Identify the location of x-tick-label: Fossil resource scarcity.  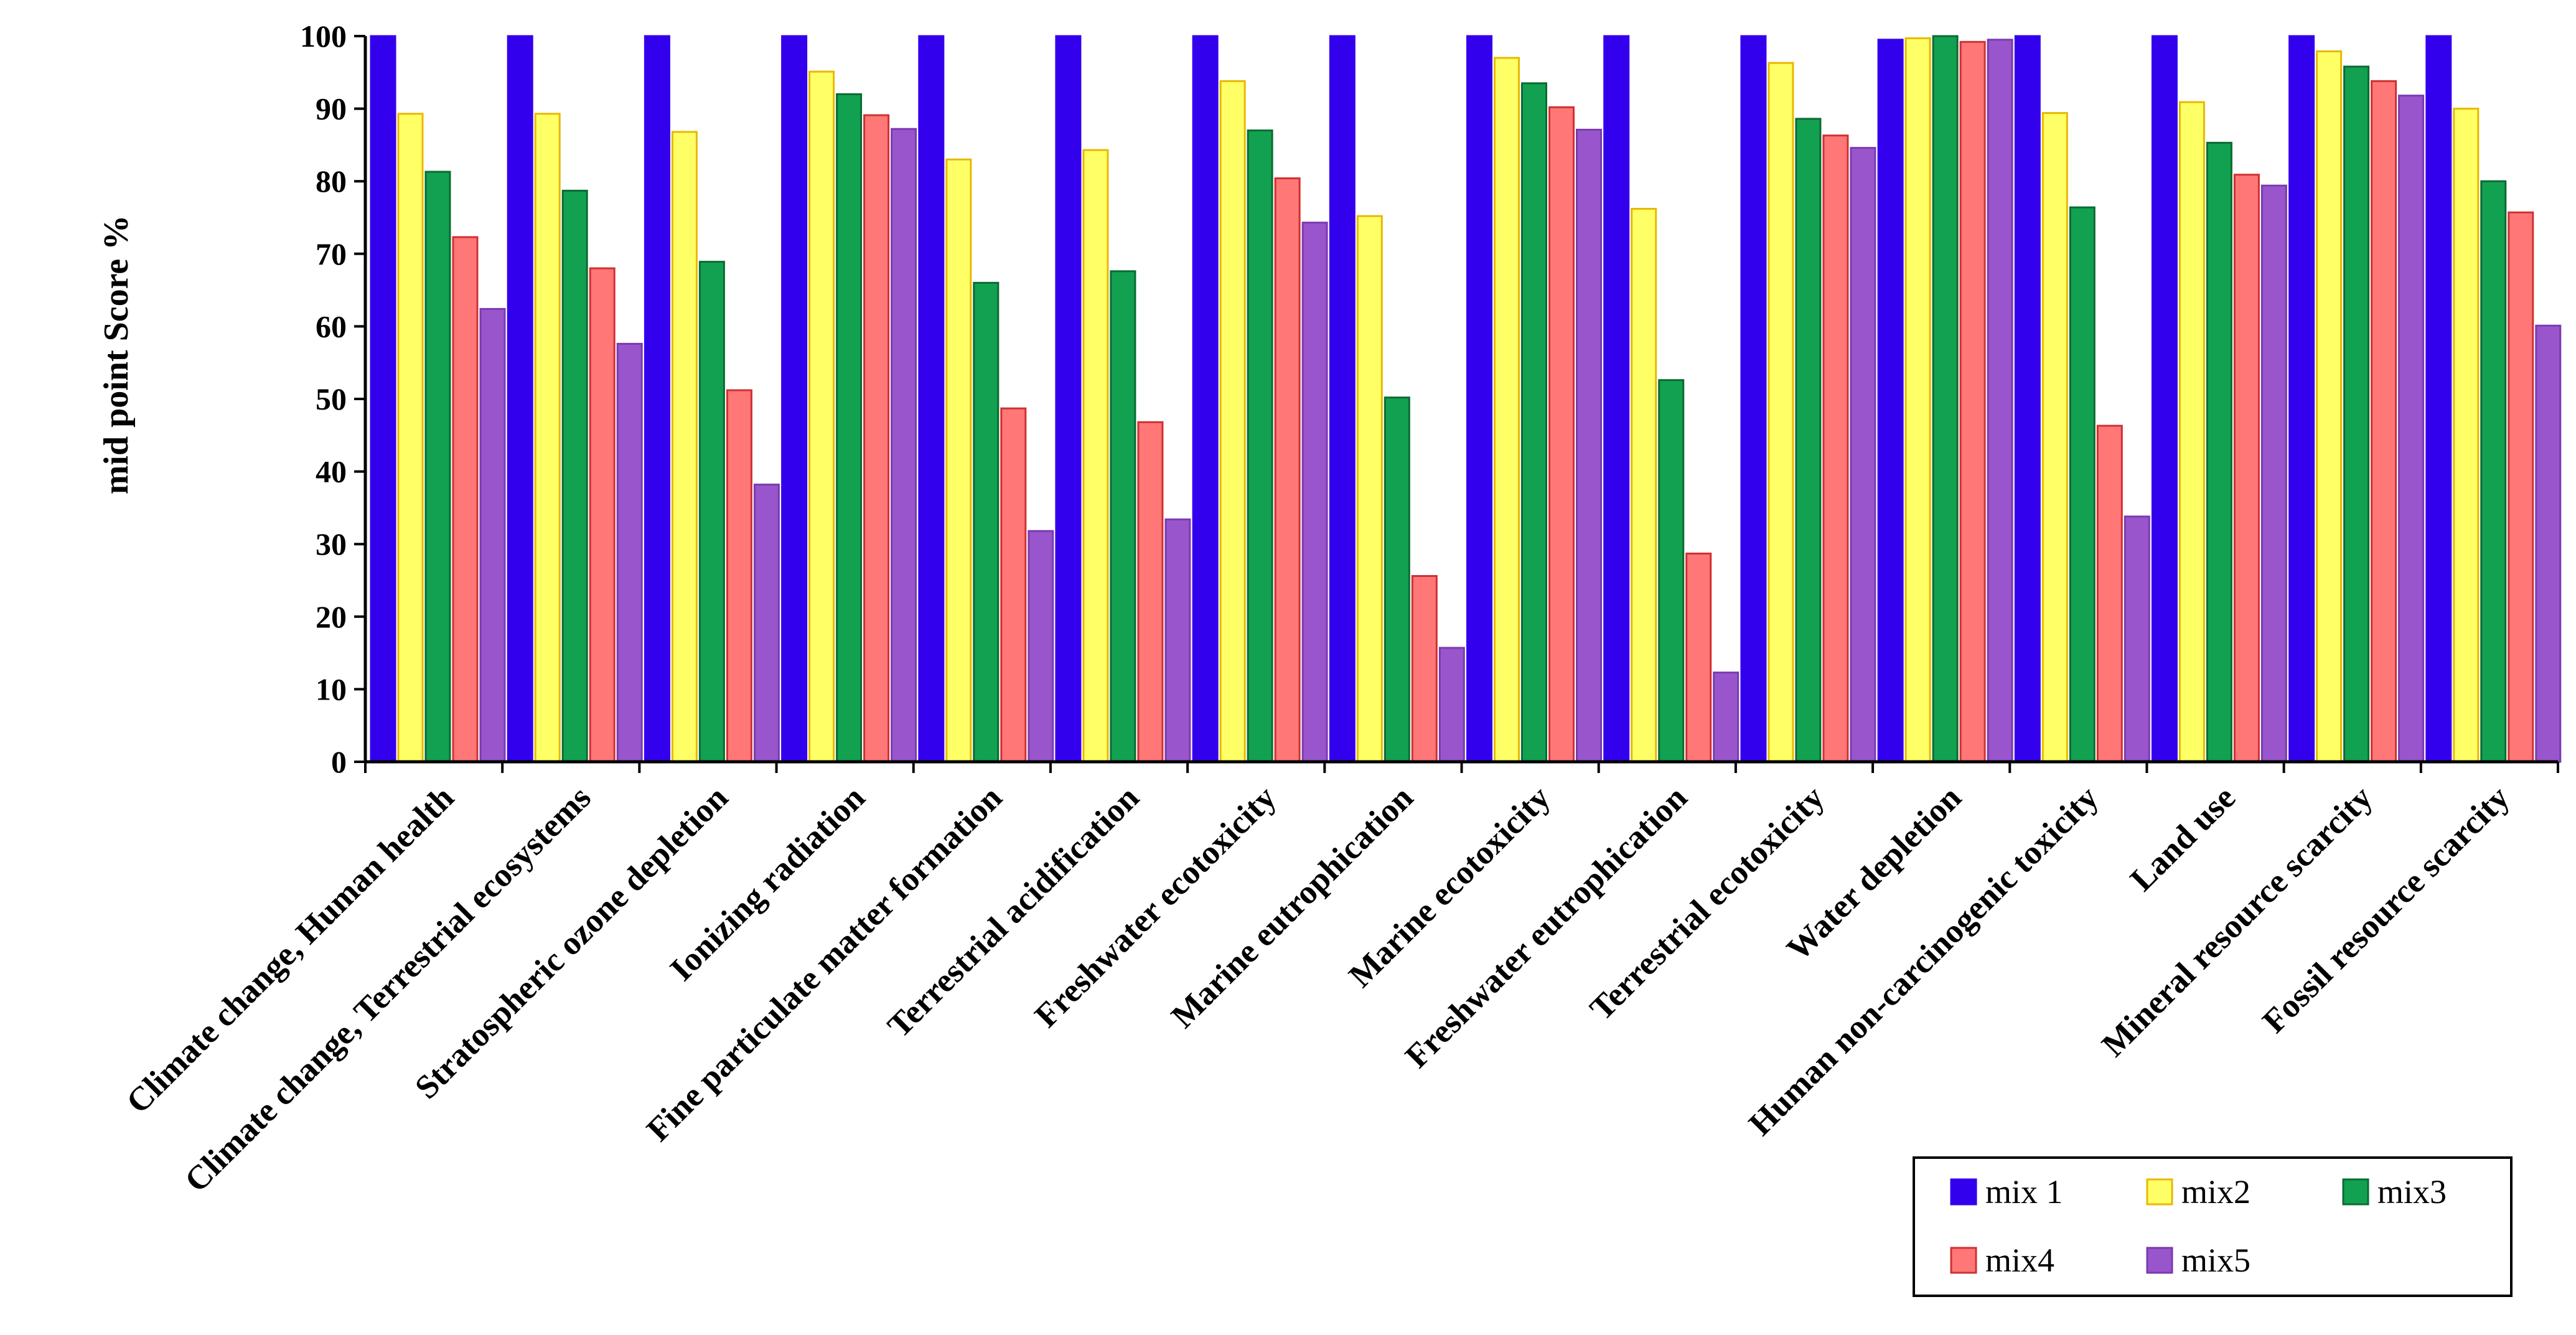
(2385, 909).